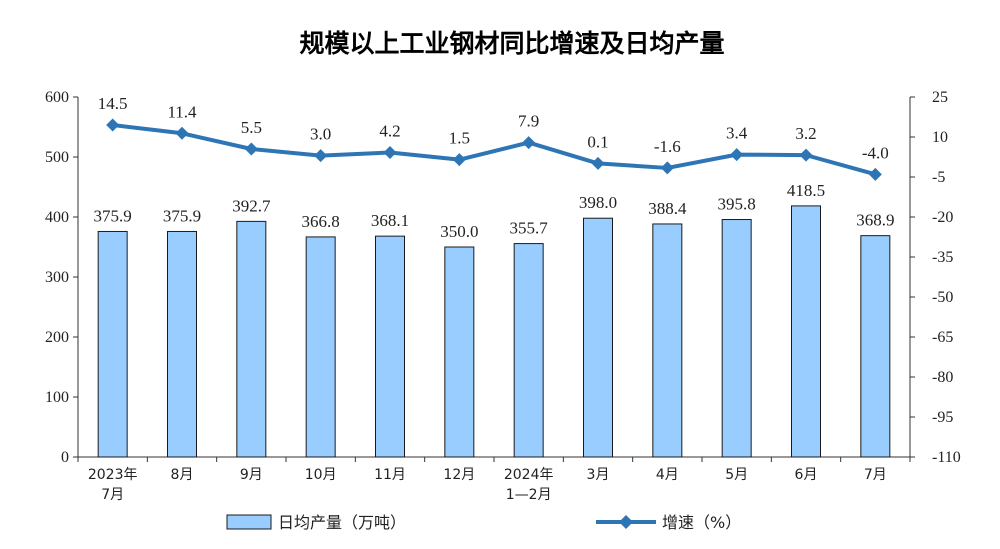 This screenshot has height=549, width=1000. Describe the element at coordinates (529, 495) in the screenshot. I see `x-category-label: 1—2月` at that location.